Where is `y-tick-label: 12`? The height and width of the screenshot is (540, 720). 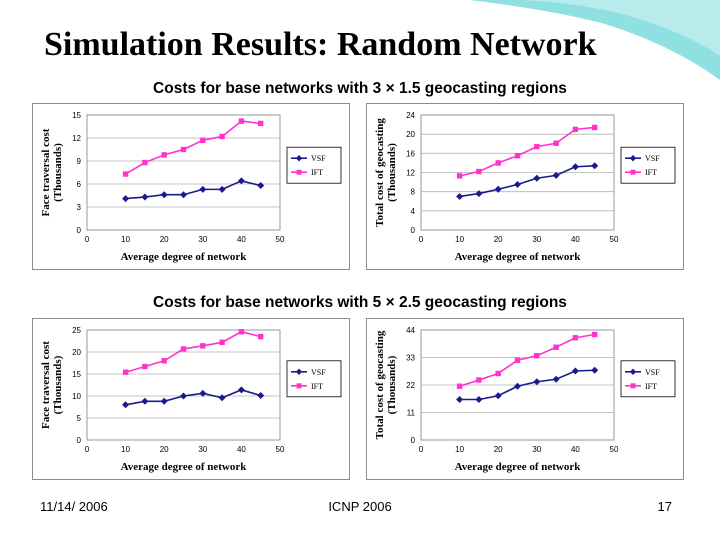
y-tick-label: 12 is located at coordinates (76, 138).